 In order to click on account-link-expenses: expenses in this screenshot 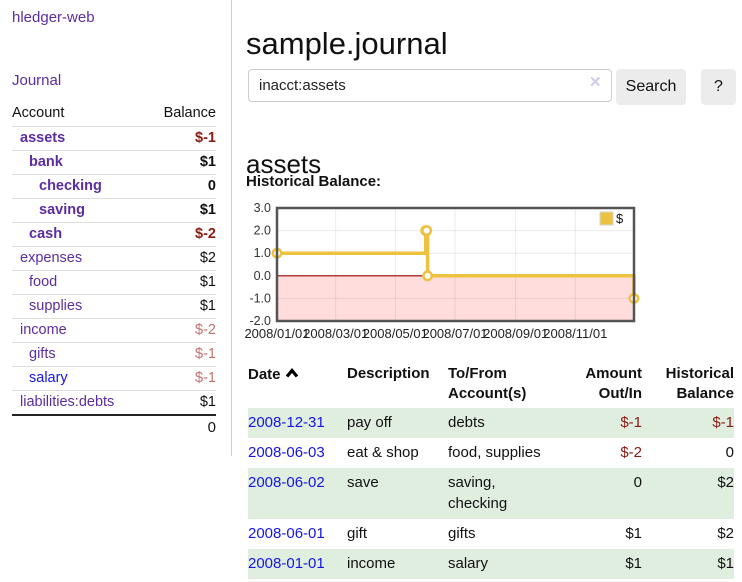, I will do `click(51, 258)`.